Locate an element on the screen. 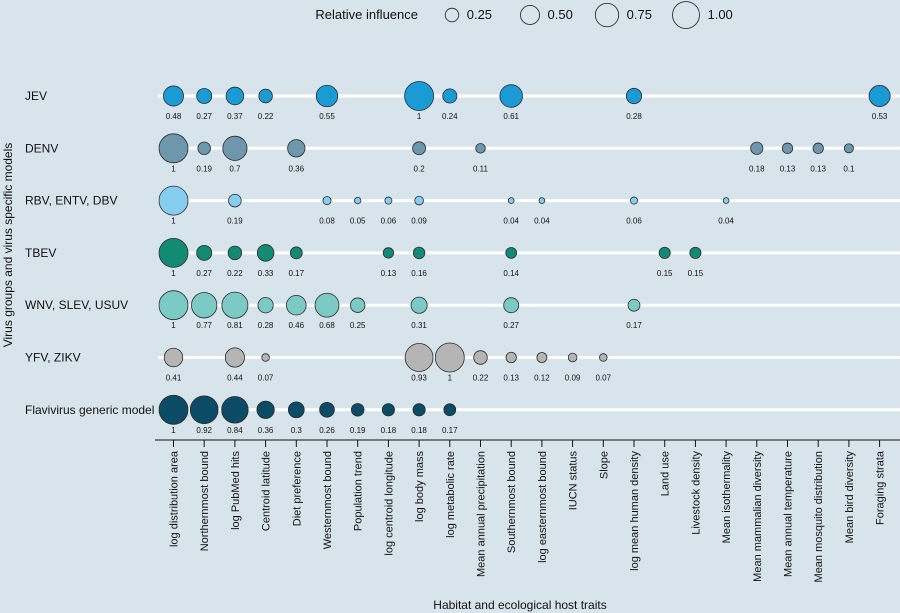  bubble-value-label: 0.68 is located at coordinates (327, 325).